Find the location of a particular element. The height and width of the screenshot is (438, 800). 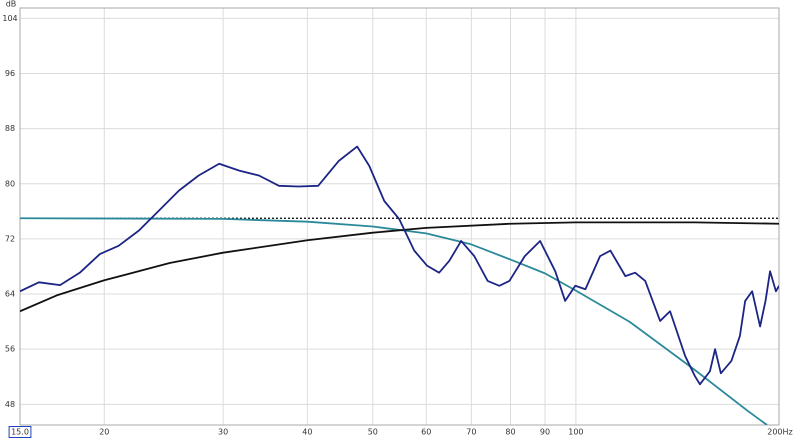

x-tick-label: 30 is located at coordinates (223, 432).